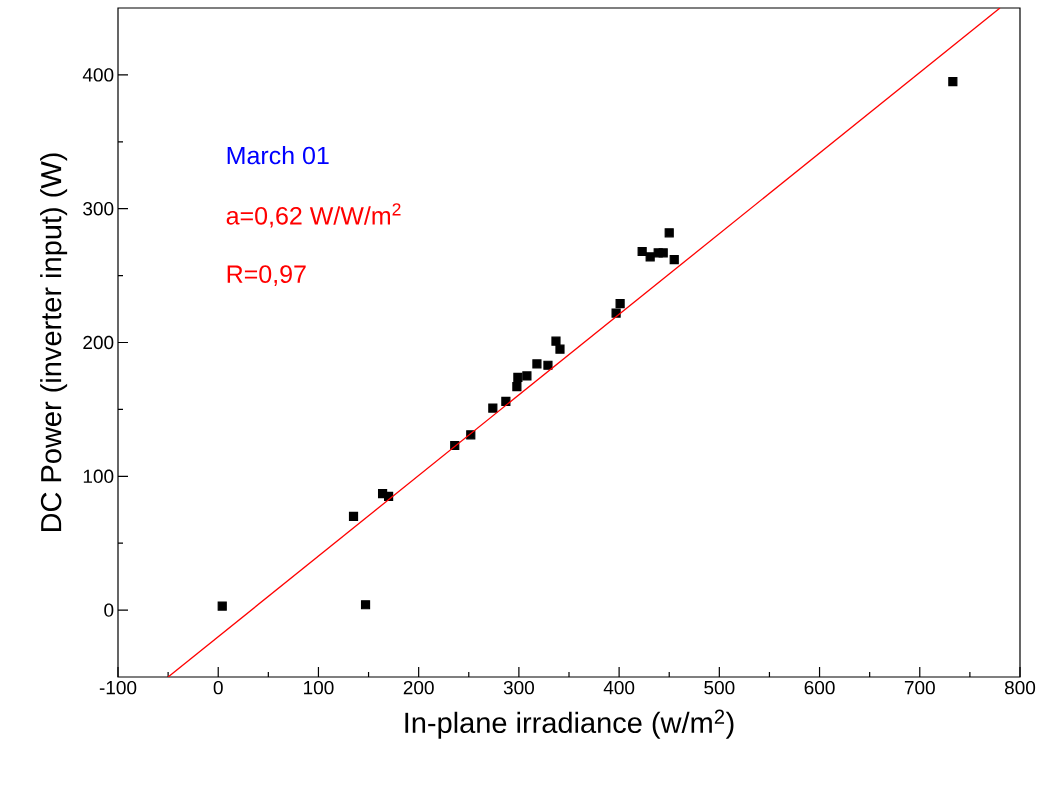 This screenshot has height=794, width=1048. Describe the element at coordinates (518, 687) in the screenshot. I see `x-tick-label: 300` at that location.